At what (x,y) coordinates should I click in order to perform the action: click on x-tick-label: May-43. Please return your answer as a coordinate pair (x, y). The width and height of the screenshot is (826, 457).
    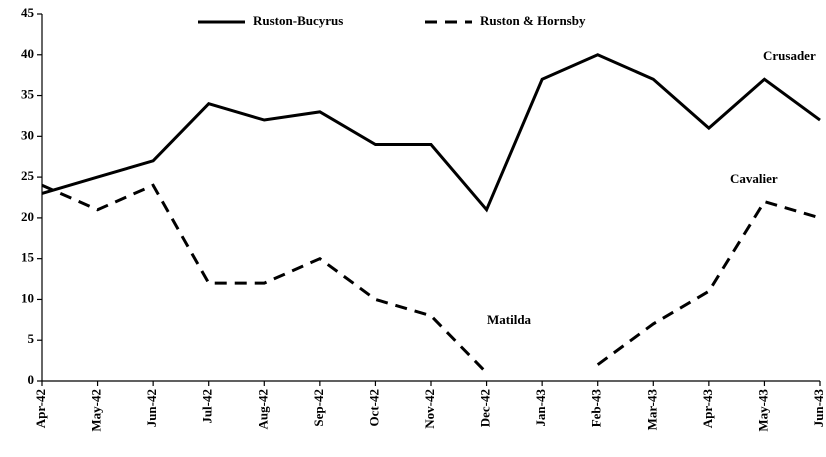
    Looking at the image, I should click on (762, 410).